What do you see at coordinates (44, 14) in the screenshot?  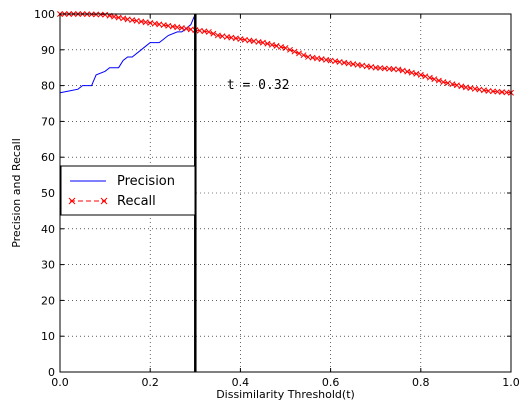 I see `y-tick-label: 100` at bounding box center [44, 14].